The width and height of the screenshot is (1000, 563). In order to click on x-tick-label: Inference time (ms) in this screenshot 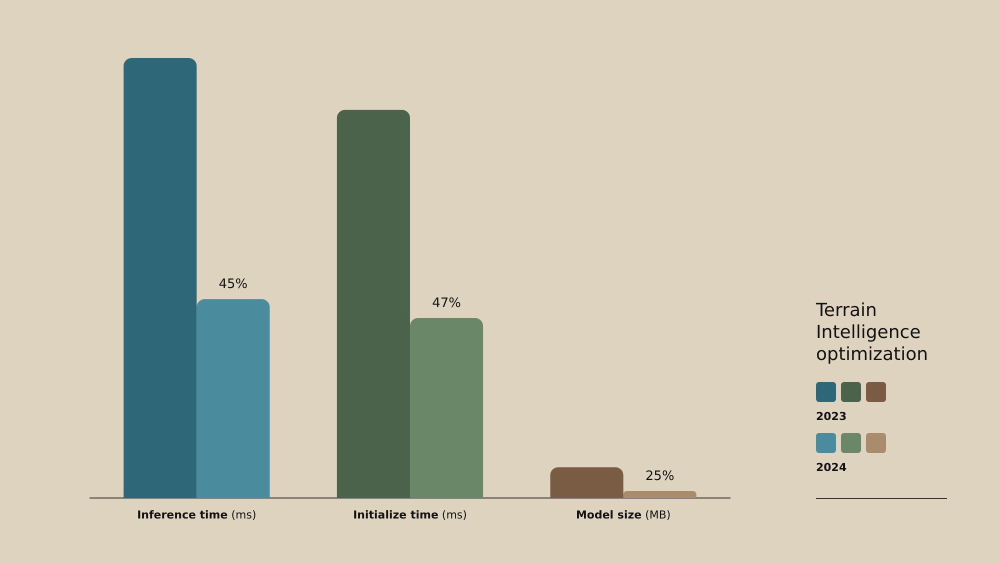, I will do `click(196, 515)`.